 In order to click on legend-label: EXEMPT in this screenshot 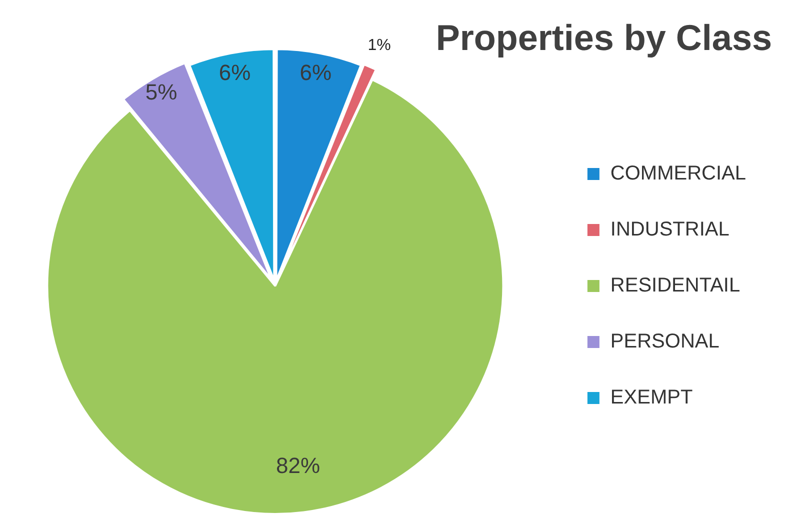, I will do `click(651, 397)`.